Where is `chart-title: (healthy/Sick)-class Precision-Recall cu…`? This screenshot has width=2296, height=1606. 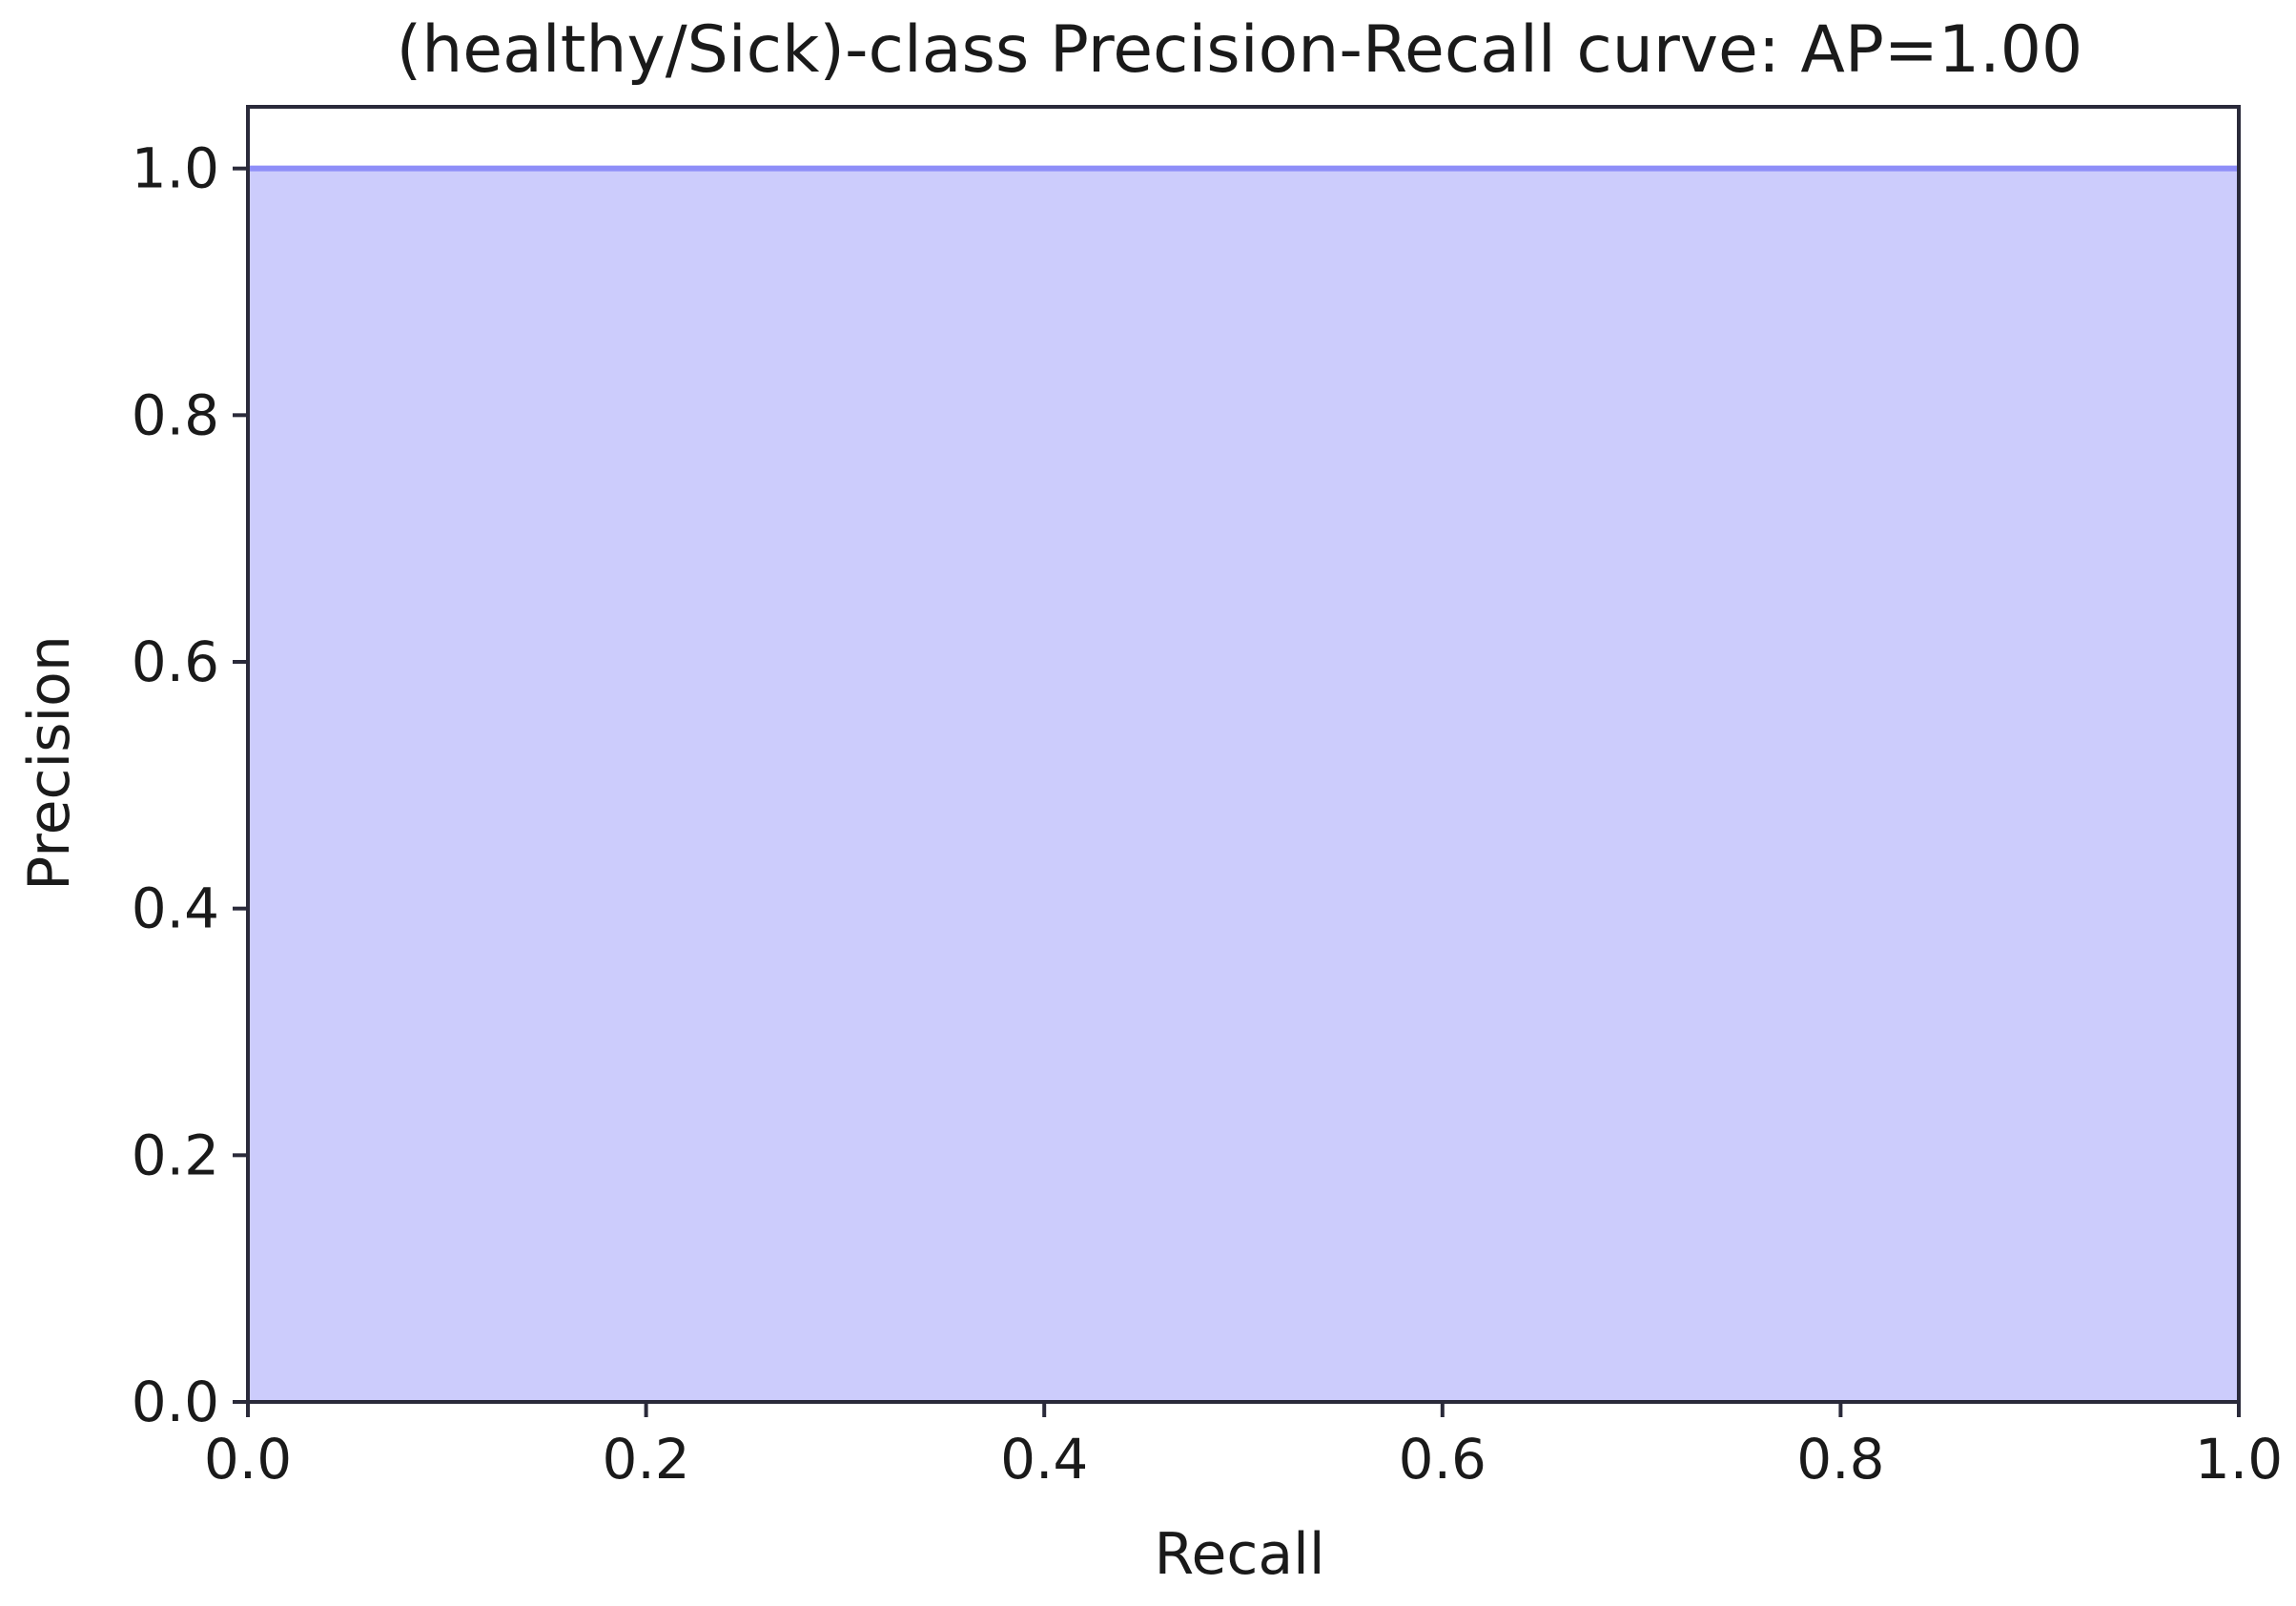
chart-title: (healthy/Sick)-class Precision-Recall cu… is located at coordinates (1240, 50).